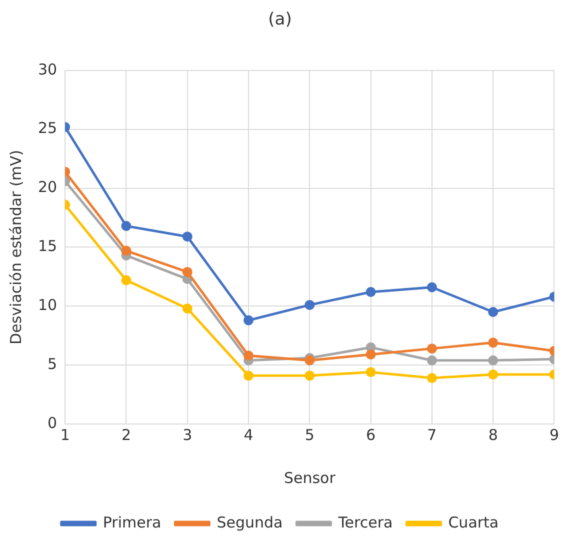  I want to click on x-tick-label: 7, so click(432, 435).